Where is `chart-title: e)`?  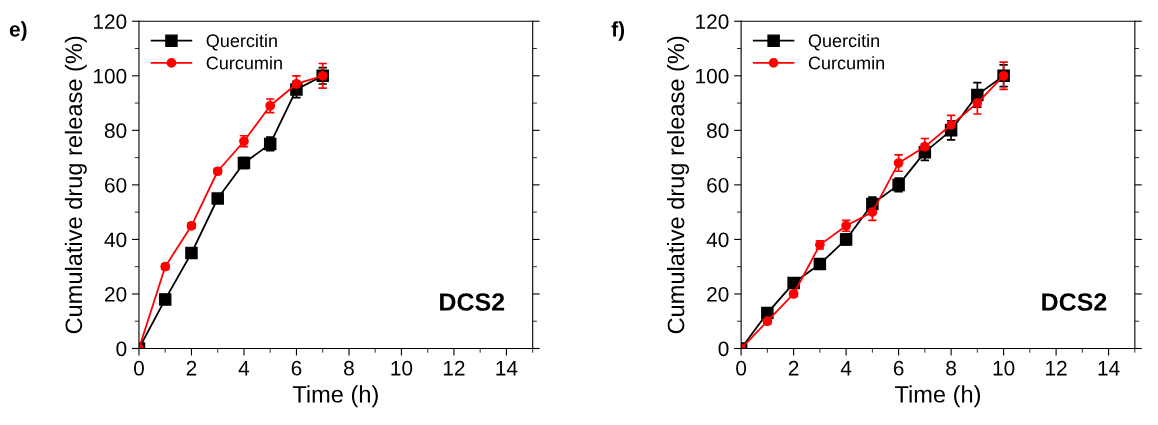 chart-title: e) is located at coordinates (18, 31).